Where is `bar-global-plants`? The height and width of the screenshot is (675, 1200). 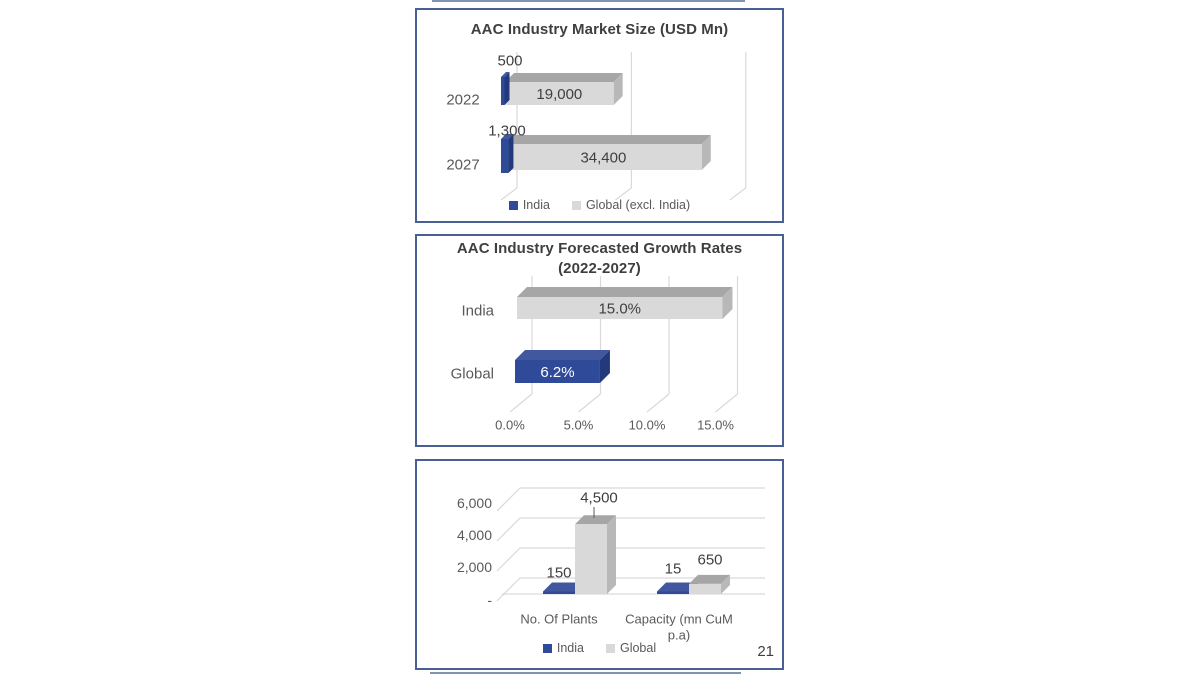 bar-global-plants is located at coordinates (591, 559).